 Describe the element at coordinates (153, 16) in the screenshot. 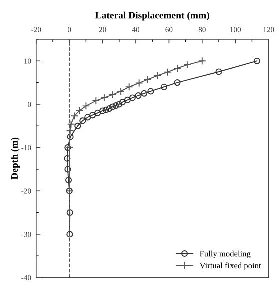

I see `x-axis-title: Lateral Displacement (mm)` at that location.